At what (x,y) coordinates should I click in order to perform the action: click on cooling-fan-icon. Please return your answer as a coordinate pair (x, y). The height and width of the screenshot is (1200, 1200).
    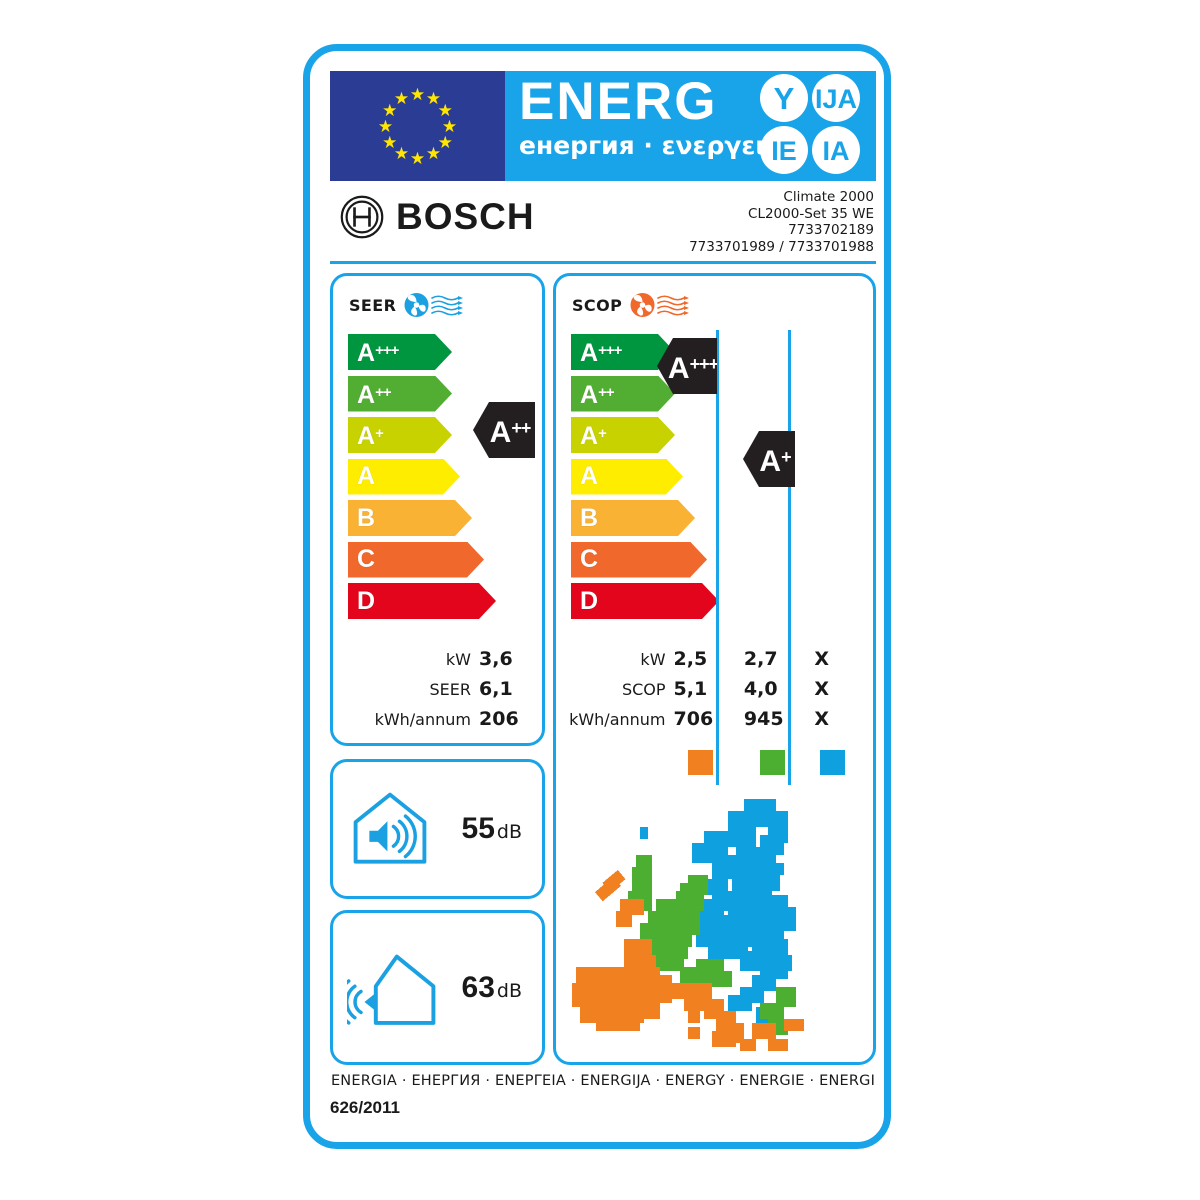
    Looking at the image, I should click on (434, 305).